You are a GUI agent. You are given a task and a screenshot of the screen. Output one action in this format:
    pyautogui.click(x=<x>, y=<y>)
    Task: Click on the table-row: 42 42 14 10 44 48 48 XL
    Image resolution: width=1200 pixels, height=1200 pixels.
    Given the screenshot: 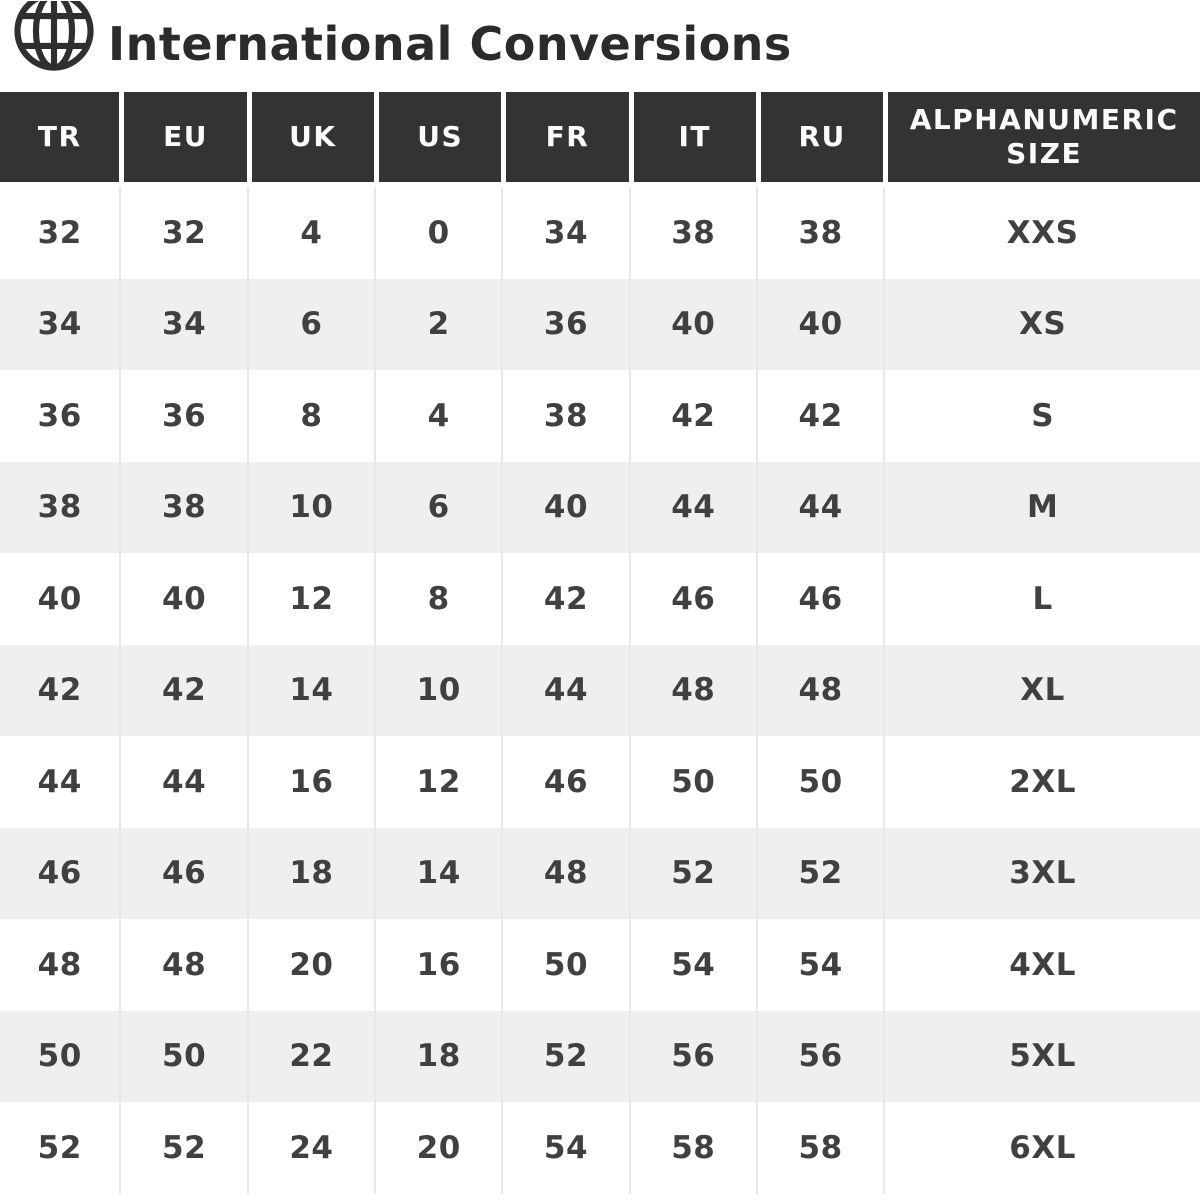 What is the action you would take?
    pyautogui.click(x=600, y=690)
    